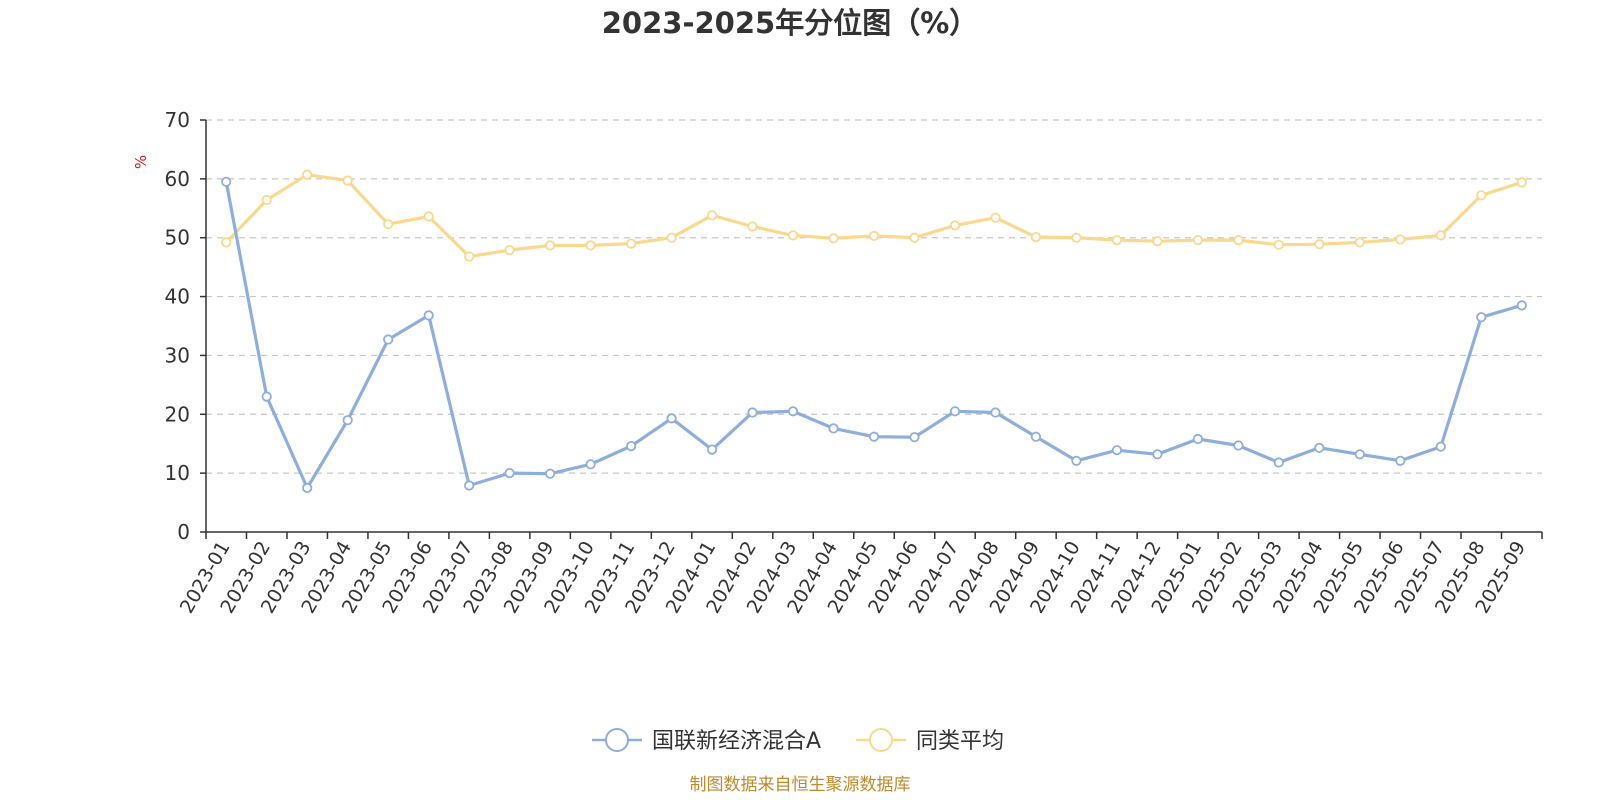  I want to click on y-tick-label: 0, so click(183, 532).